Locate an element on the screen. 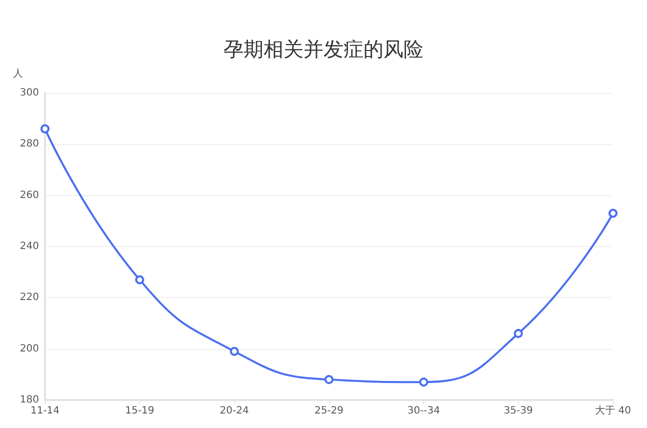  y-tick-label: 220 is located at coordinates (29, 298).